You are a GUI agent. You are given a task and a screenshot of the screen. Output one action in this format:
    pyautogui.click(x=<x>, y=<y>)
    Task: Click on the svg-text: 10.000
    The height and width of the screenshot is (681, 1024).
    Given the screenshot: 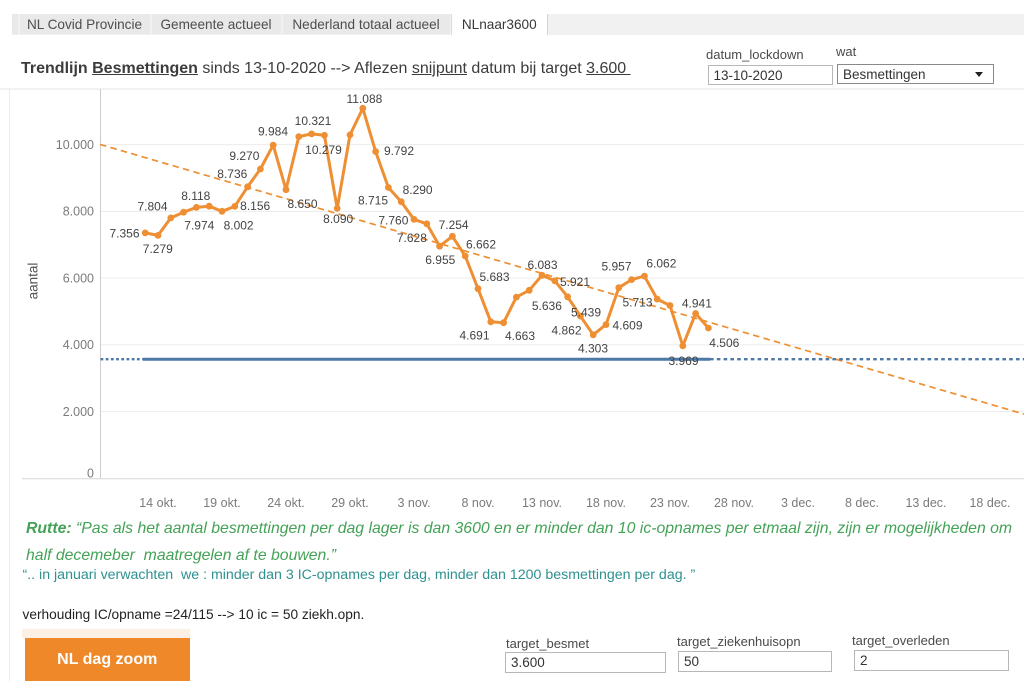 What is the action you would take?
    pyautogui.click(x=75, y=145)
    